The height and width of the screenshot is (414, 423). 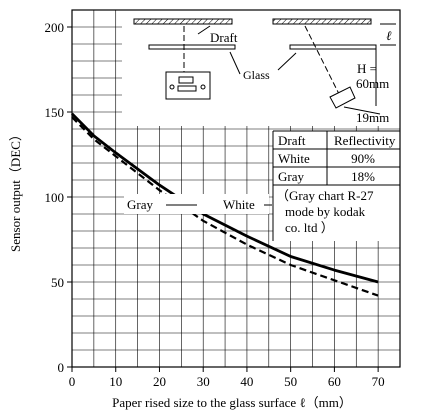 I want to click on glass-label: Glass, so click(x=256, y=75).